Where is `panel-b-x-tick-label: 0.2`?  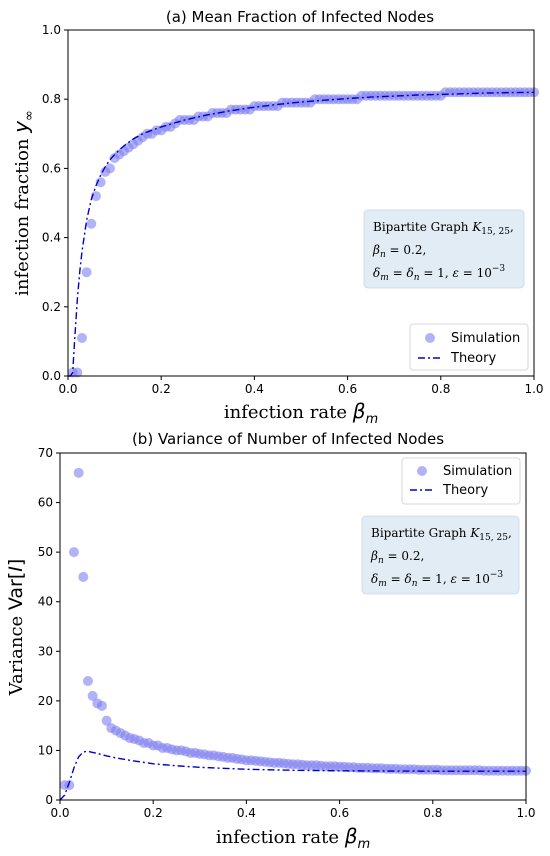
panel-b-x-tick-label: 0.2 is located at coordinates (153, 813).